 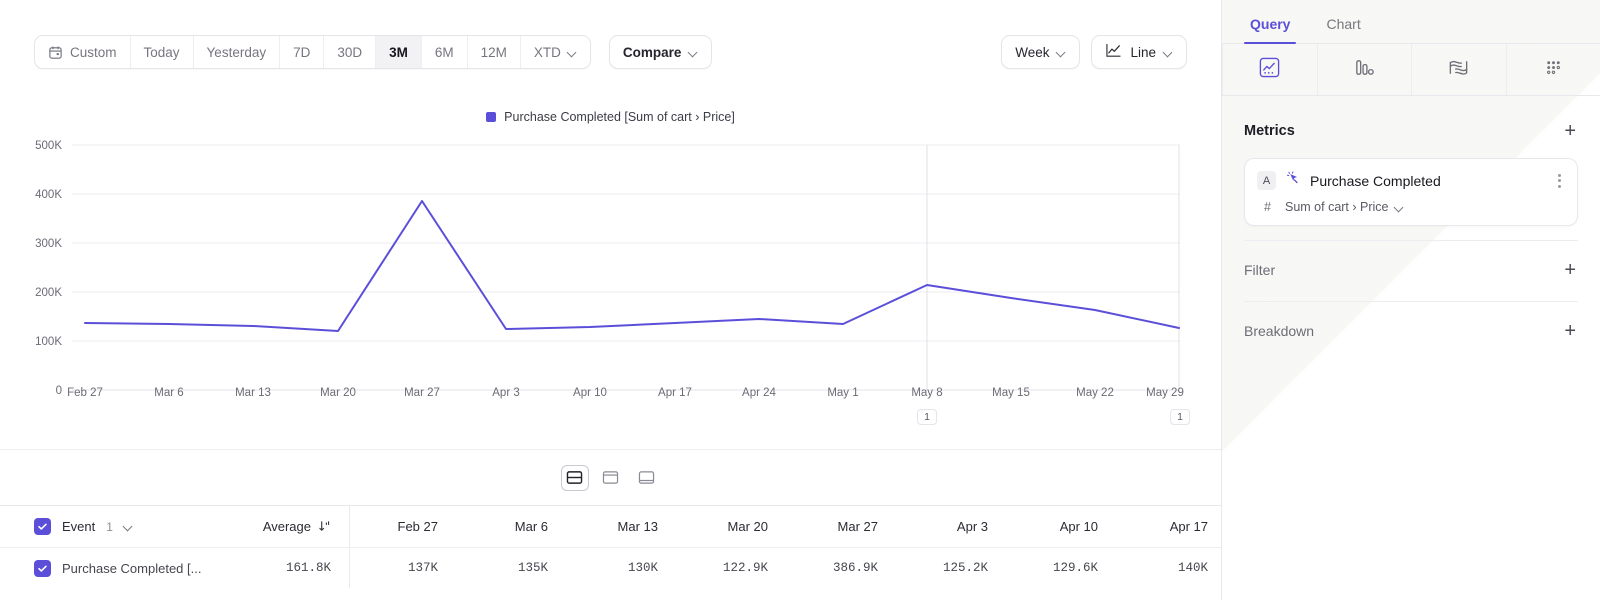 What do you see at coordinates (610, 526) in the screenshot?
I see `table-header-row: Event 1 Average Feb 27 Mar 6 Mar 13` at bounding box center [610, 526].